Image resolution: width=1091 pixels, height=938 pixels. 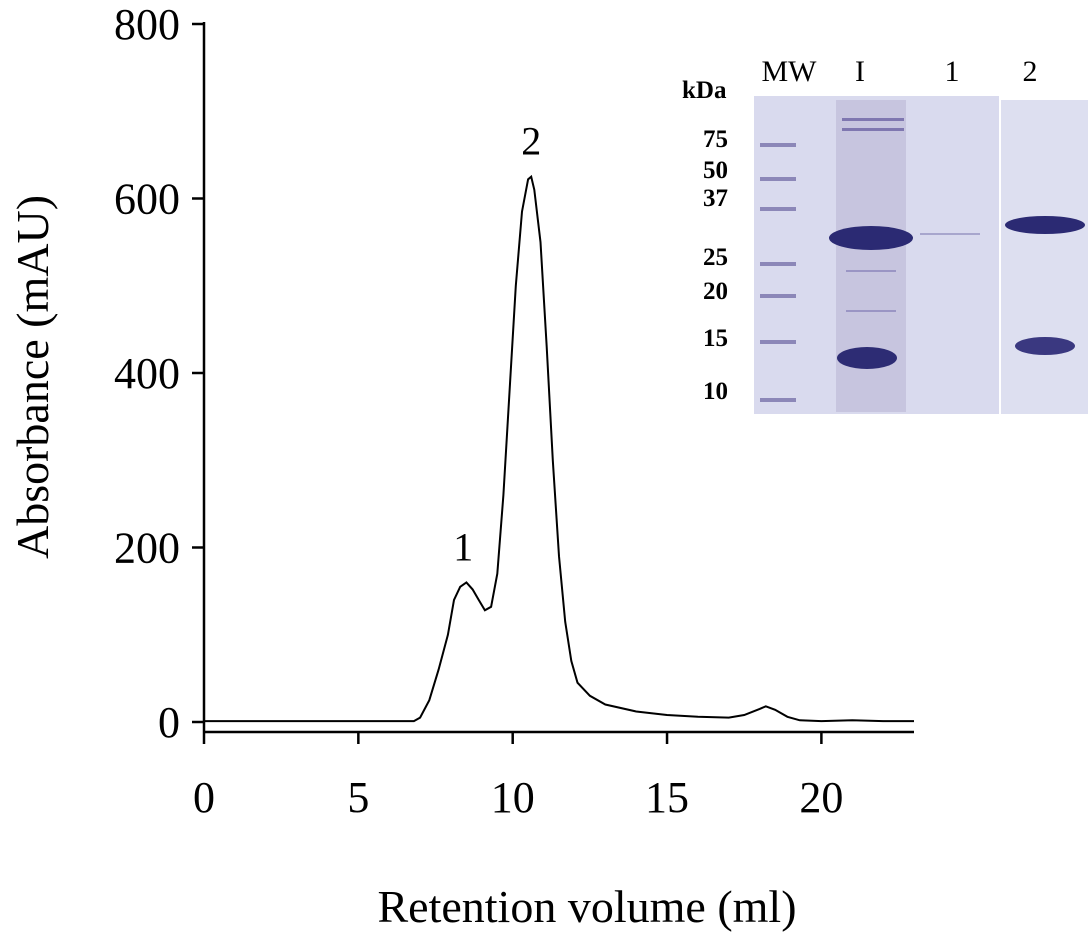 What do you see at coordinates (1030, 71) in the screenshot?
I see `gel-lane-label-2: 2` at bounding box center [1030, 71].